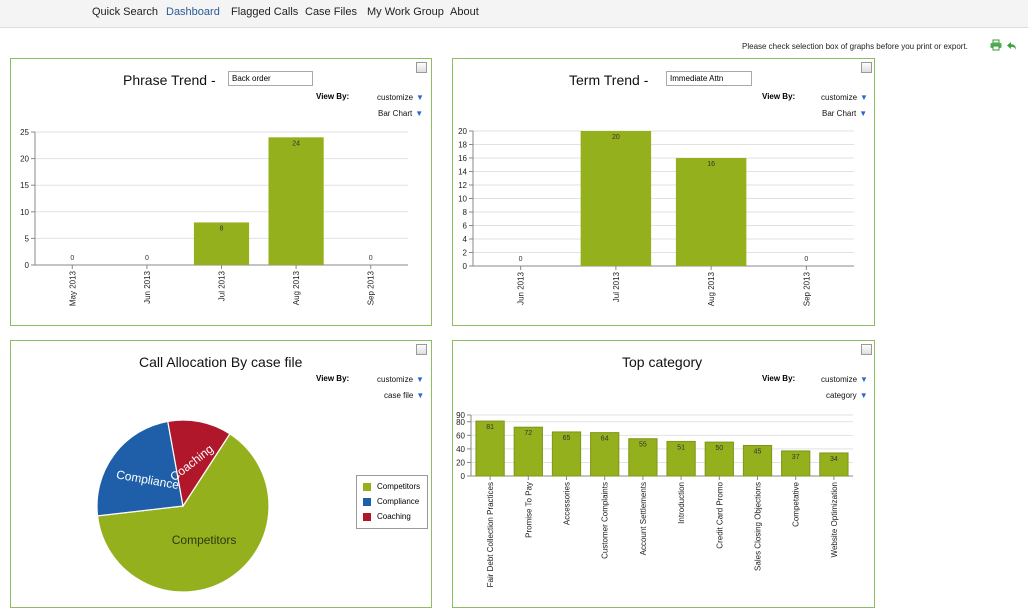  I want to click on y-tick-label: 12, so click(462, 185).